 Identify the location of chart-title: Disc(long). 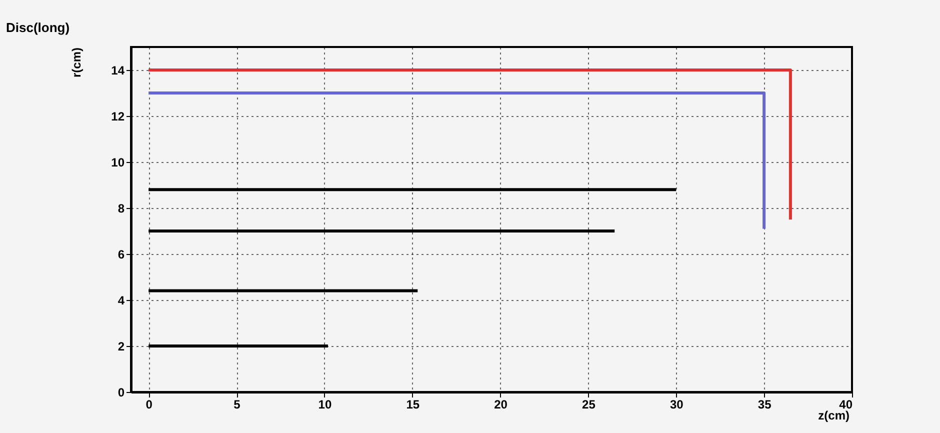
(38, 27).